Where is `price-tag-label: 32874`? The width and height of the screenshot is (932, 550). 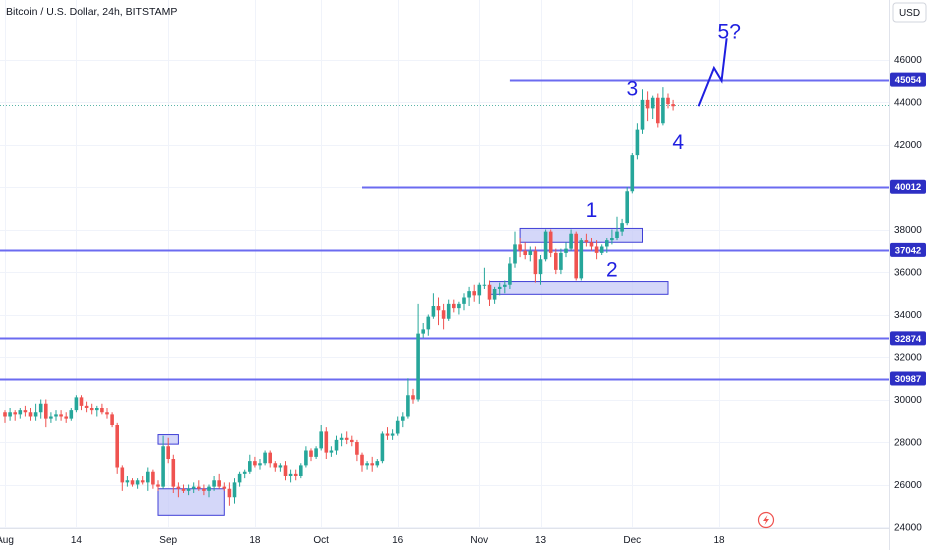 price-tag-label: 32874 is located at coordinates (908, 339).